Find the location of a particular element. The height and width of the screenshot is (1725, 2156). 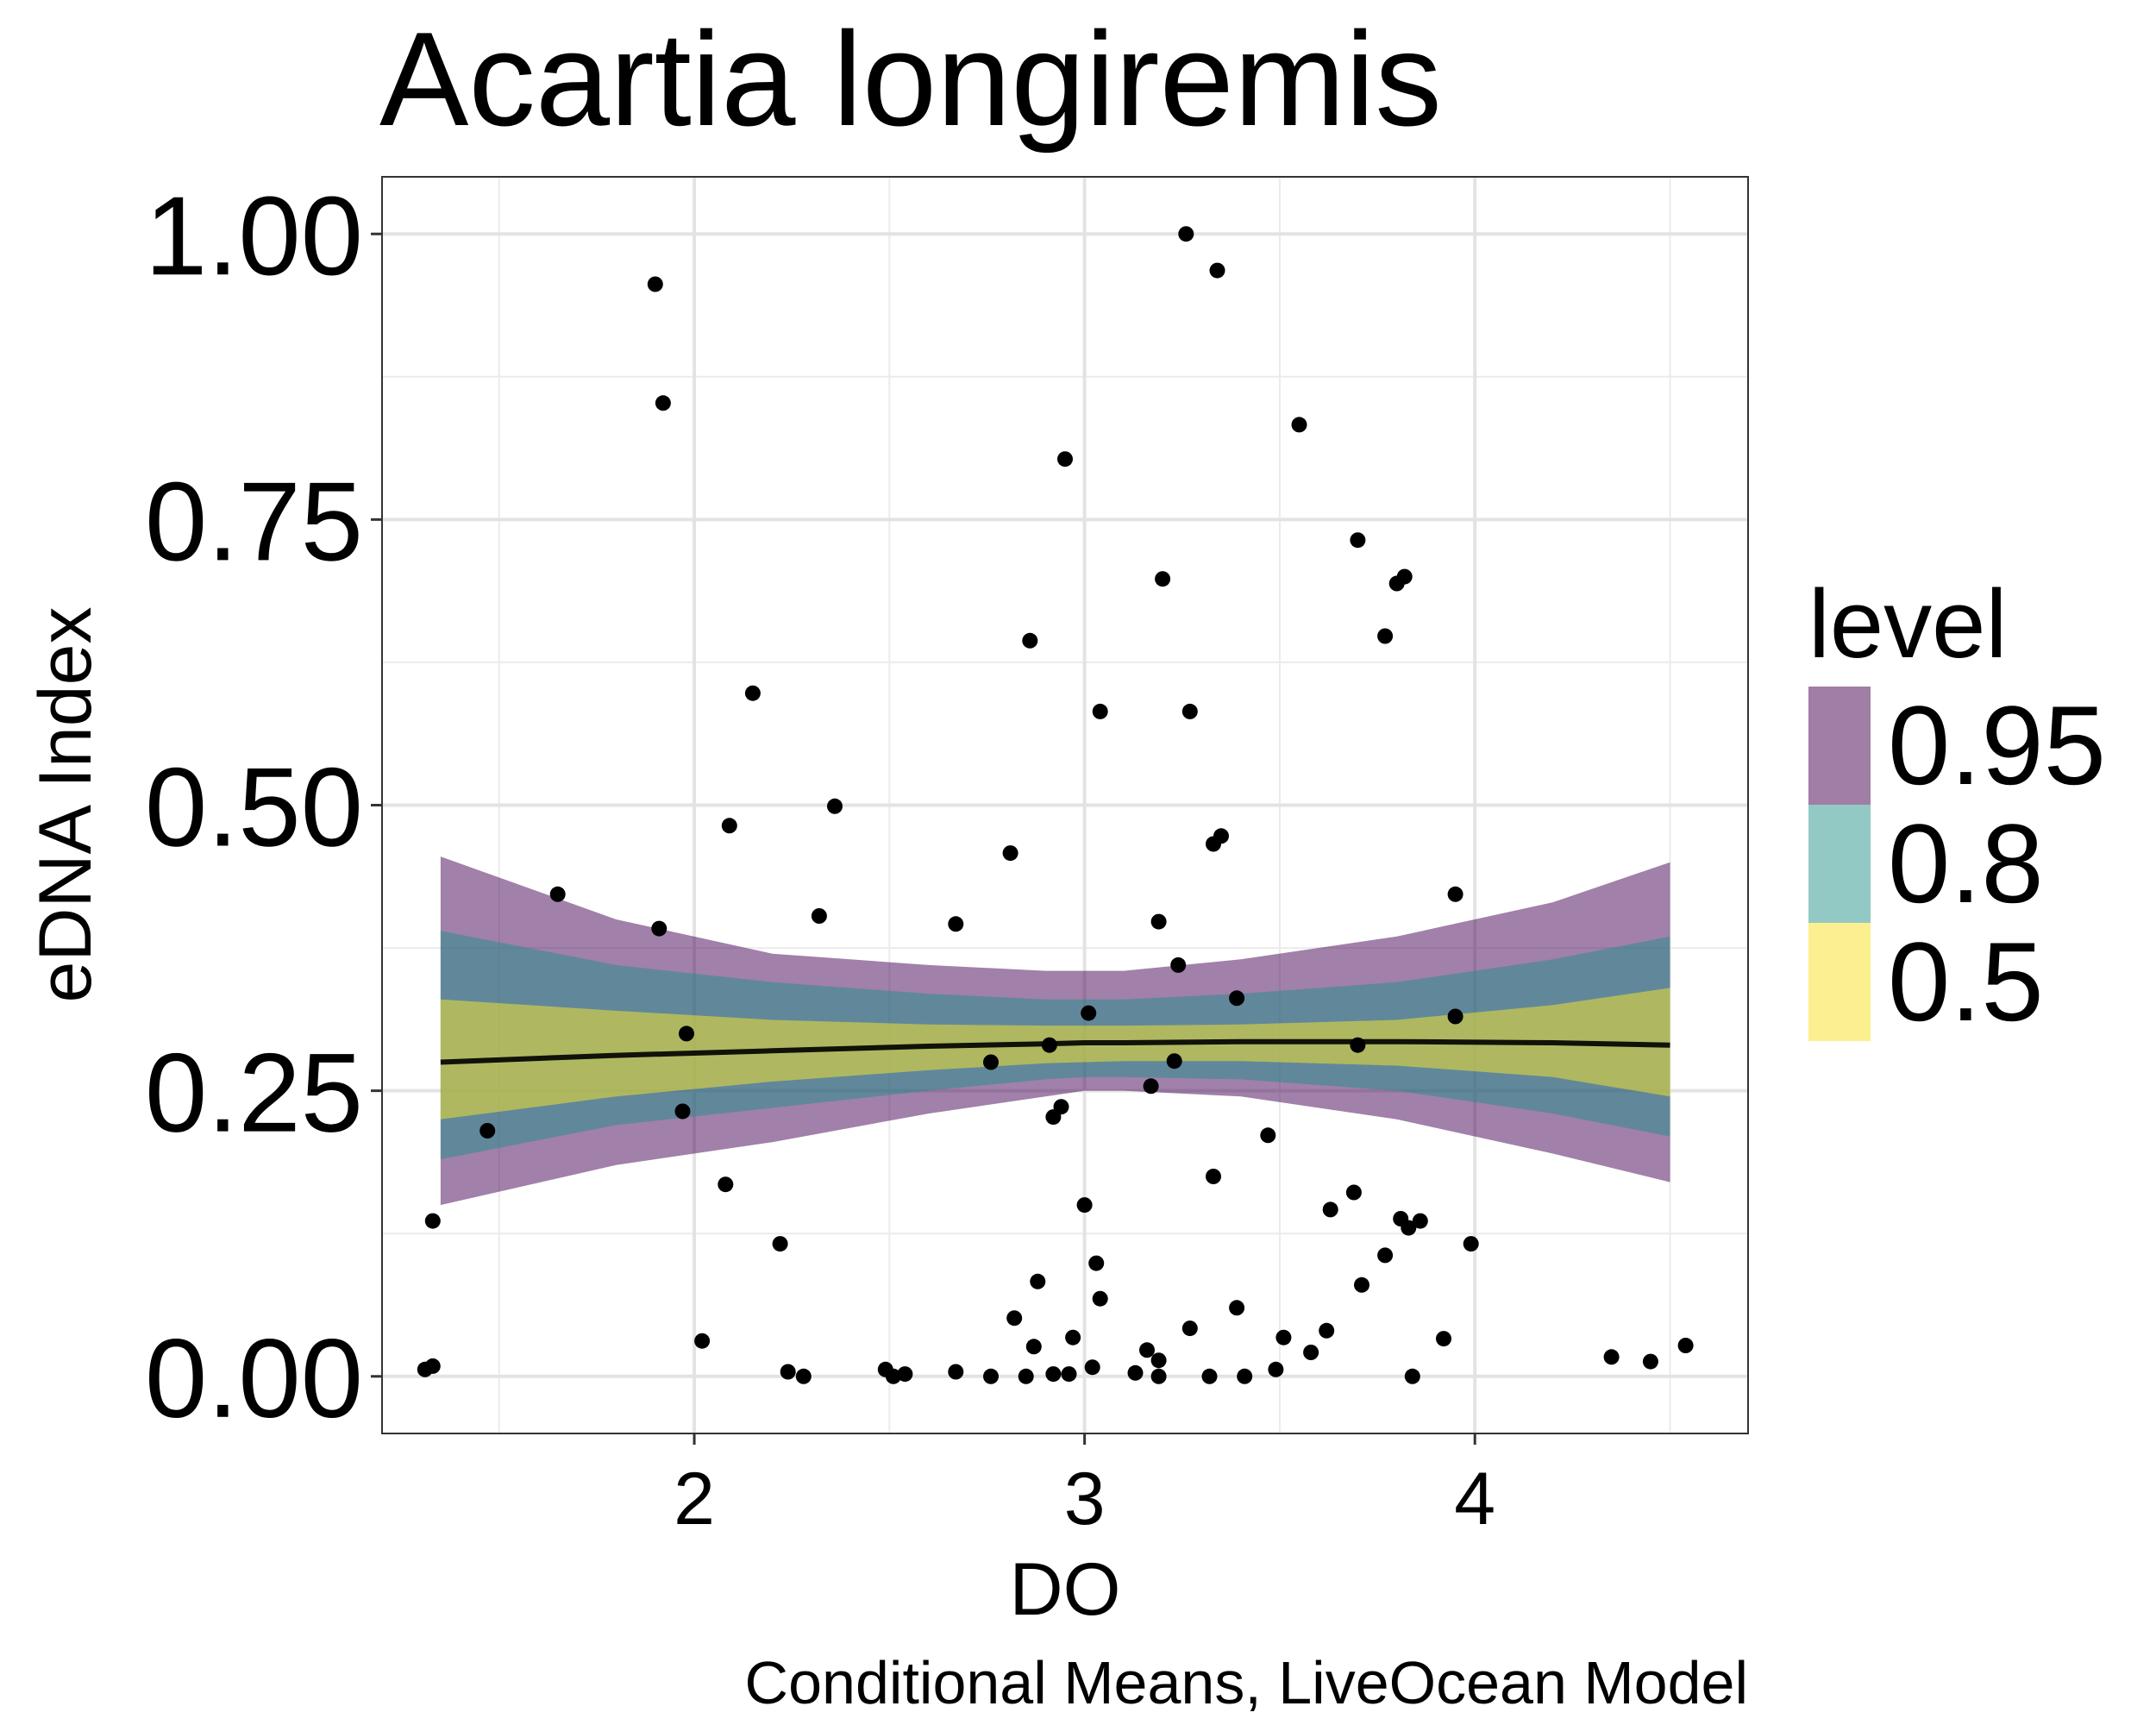

y-tick-label: 1.00 is located at coordinates (254, 235).